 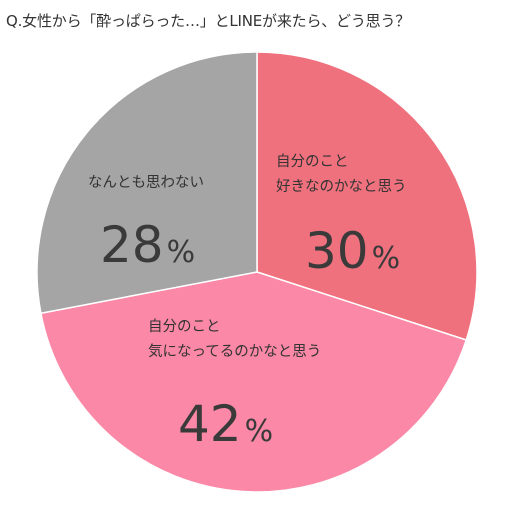 I want to click on slice-label-2: 自分のこと気になってるのかなと思う, so click(x=234, y=339).